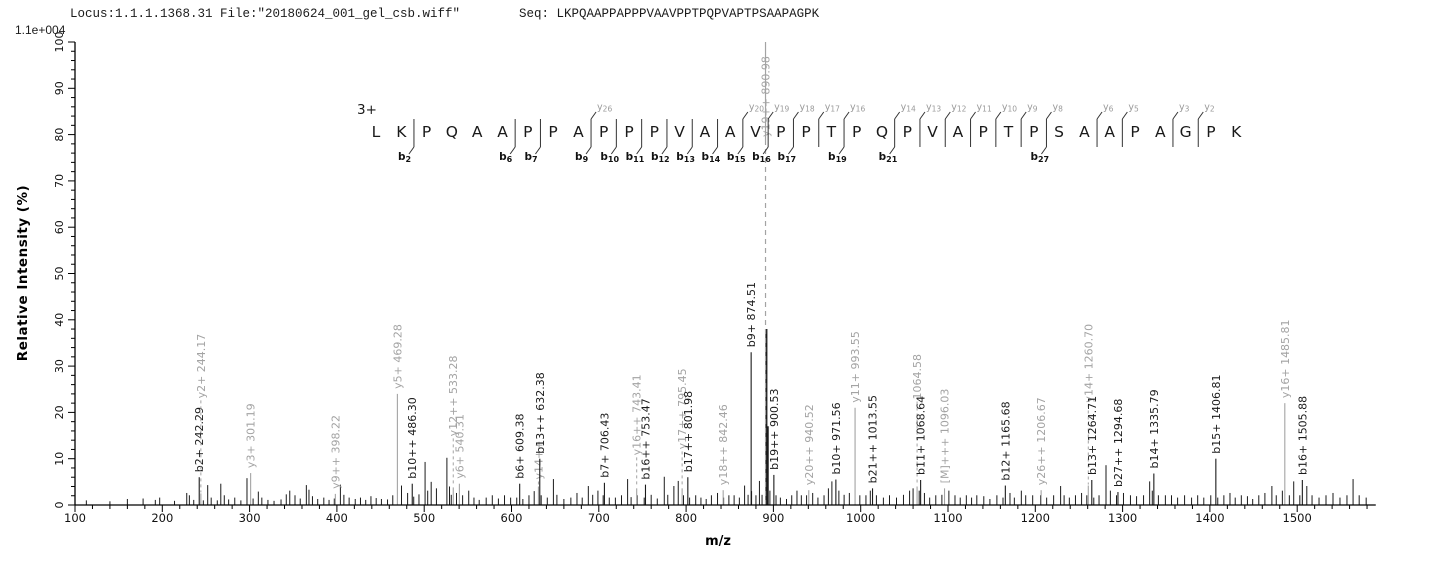  Describe the element at coordinates (199, 439) in the screenshot. I see `peak-label: b2+ 242.29` at that location.